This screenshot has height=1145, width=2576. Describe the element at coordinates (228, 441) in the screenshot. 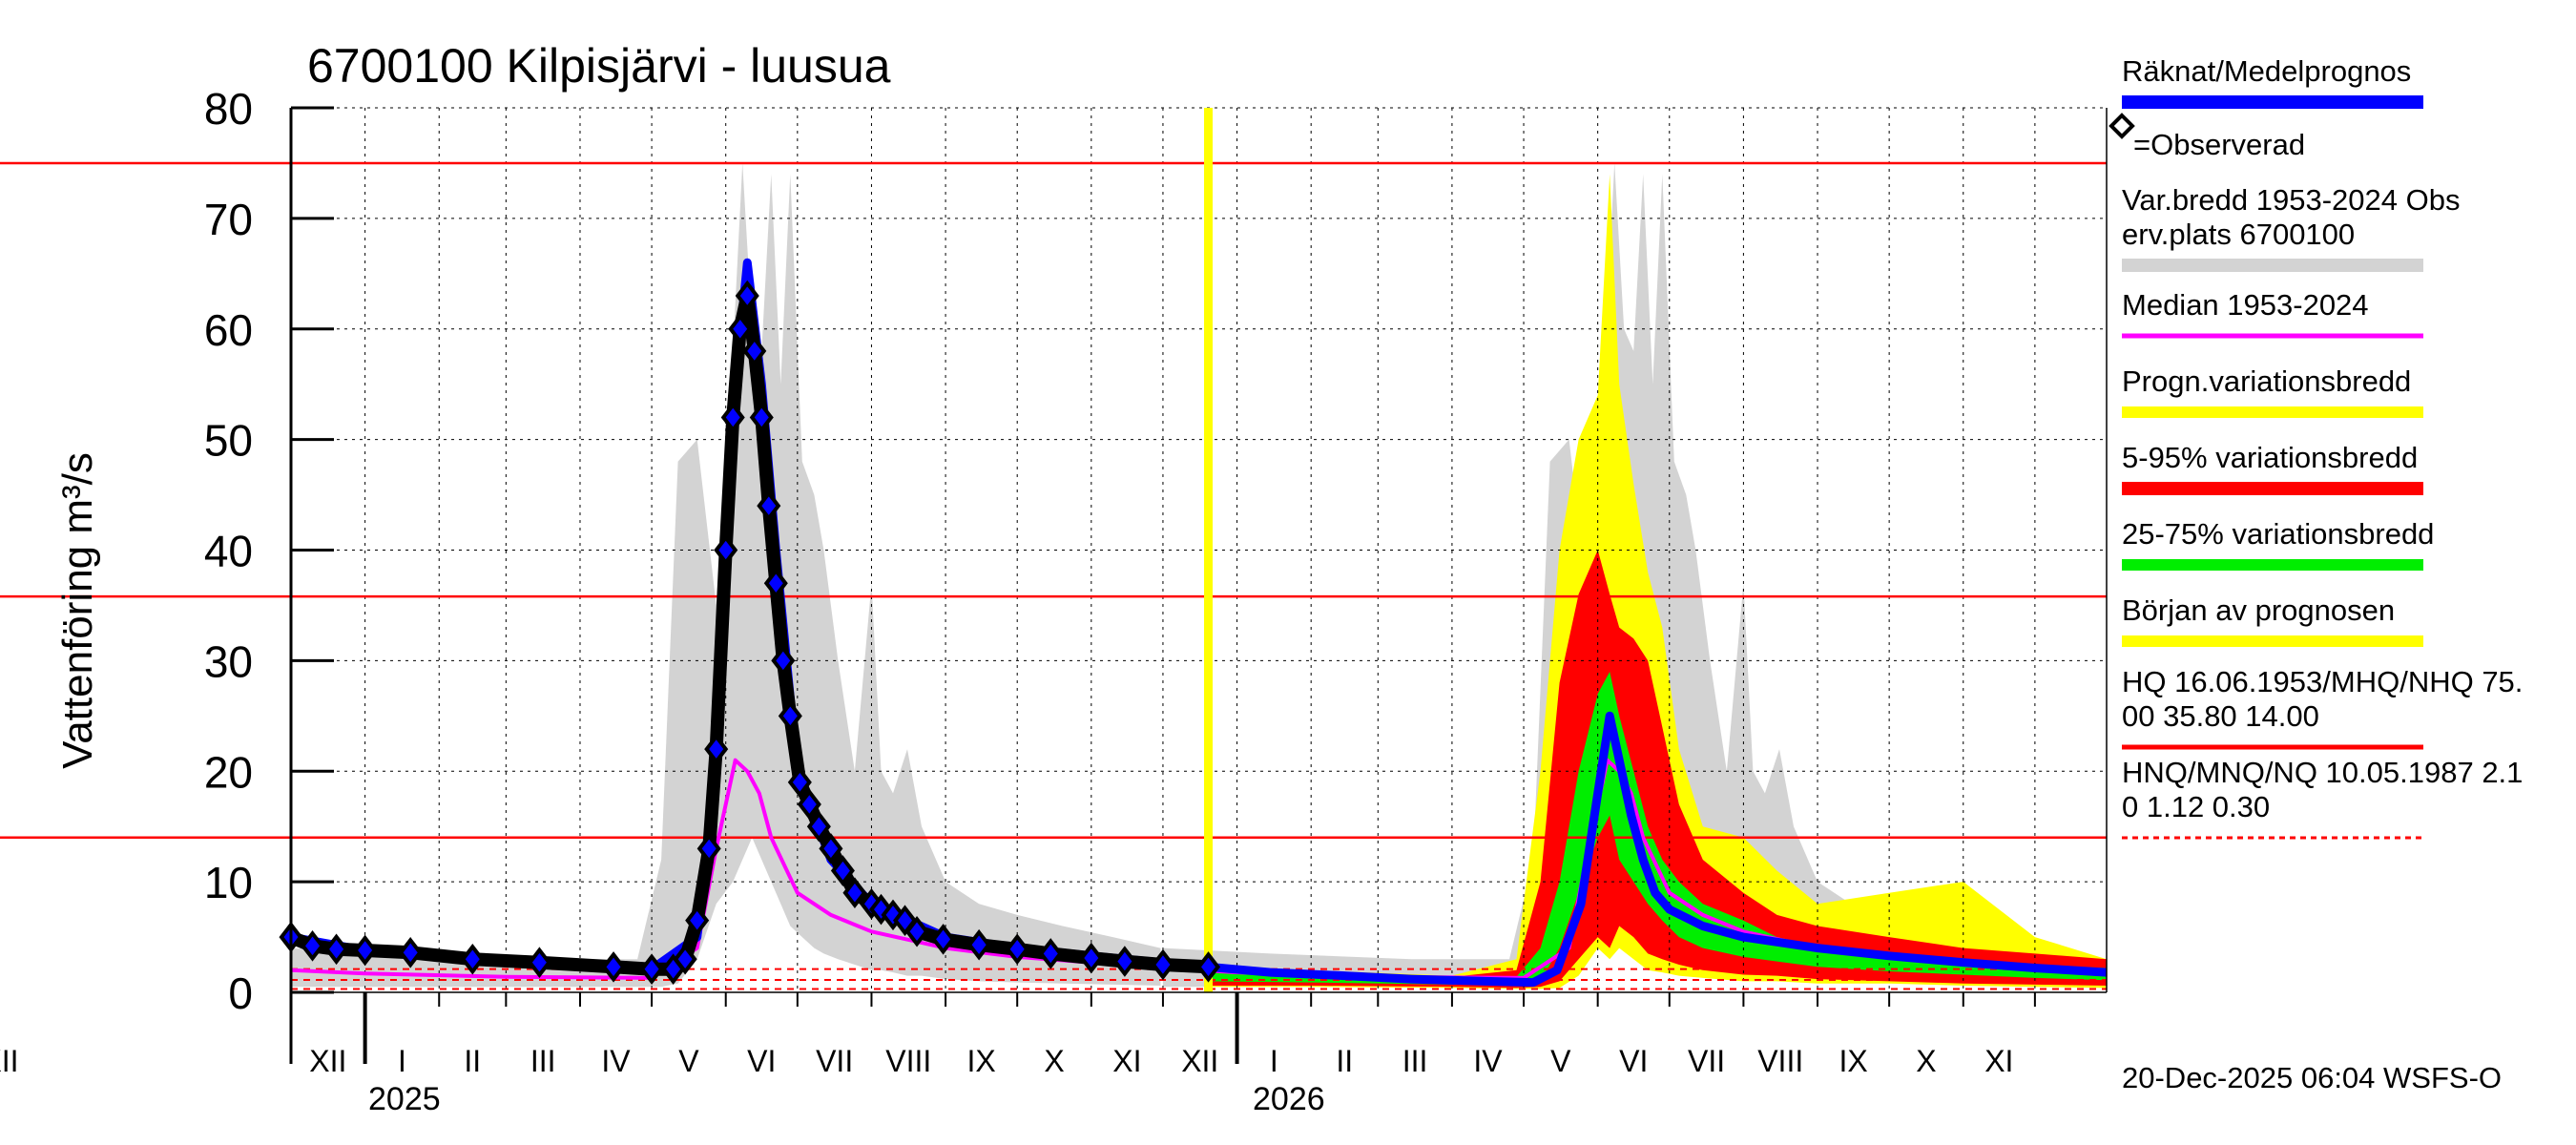

I see `y-tick-label: 50` at that location.